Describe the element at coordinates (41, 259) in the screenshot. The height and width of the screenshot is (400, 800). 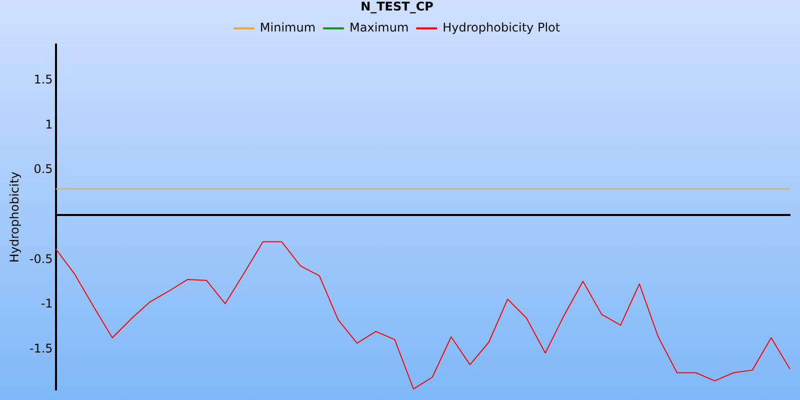
I see `y-tick-label: -0.5` at that location.